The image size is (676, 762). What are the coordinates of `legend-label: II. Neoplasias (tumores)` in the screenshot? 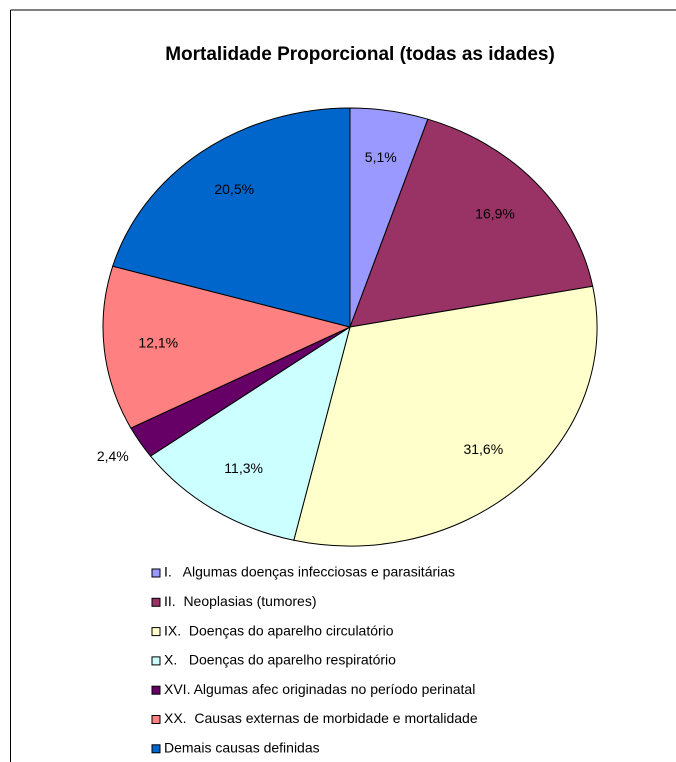 It's located at (240, 601).